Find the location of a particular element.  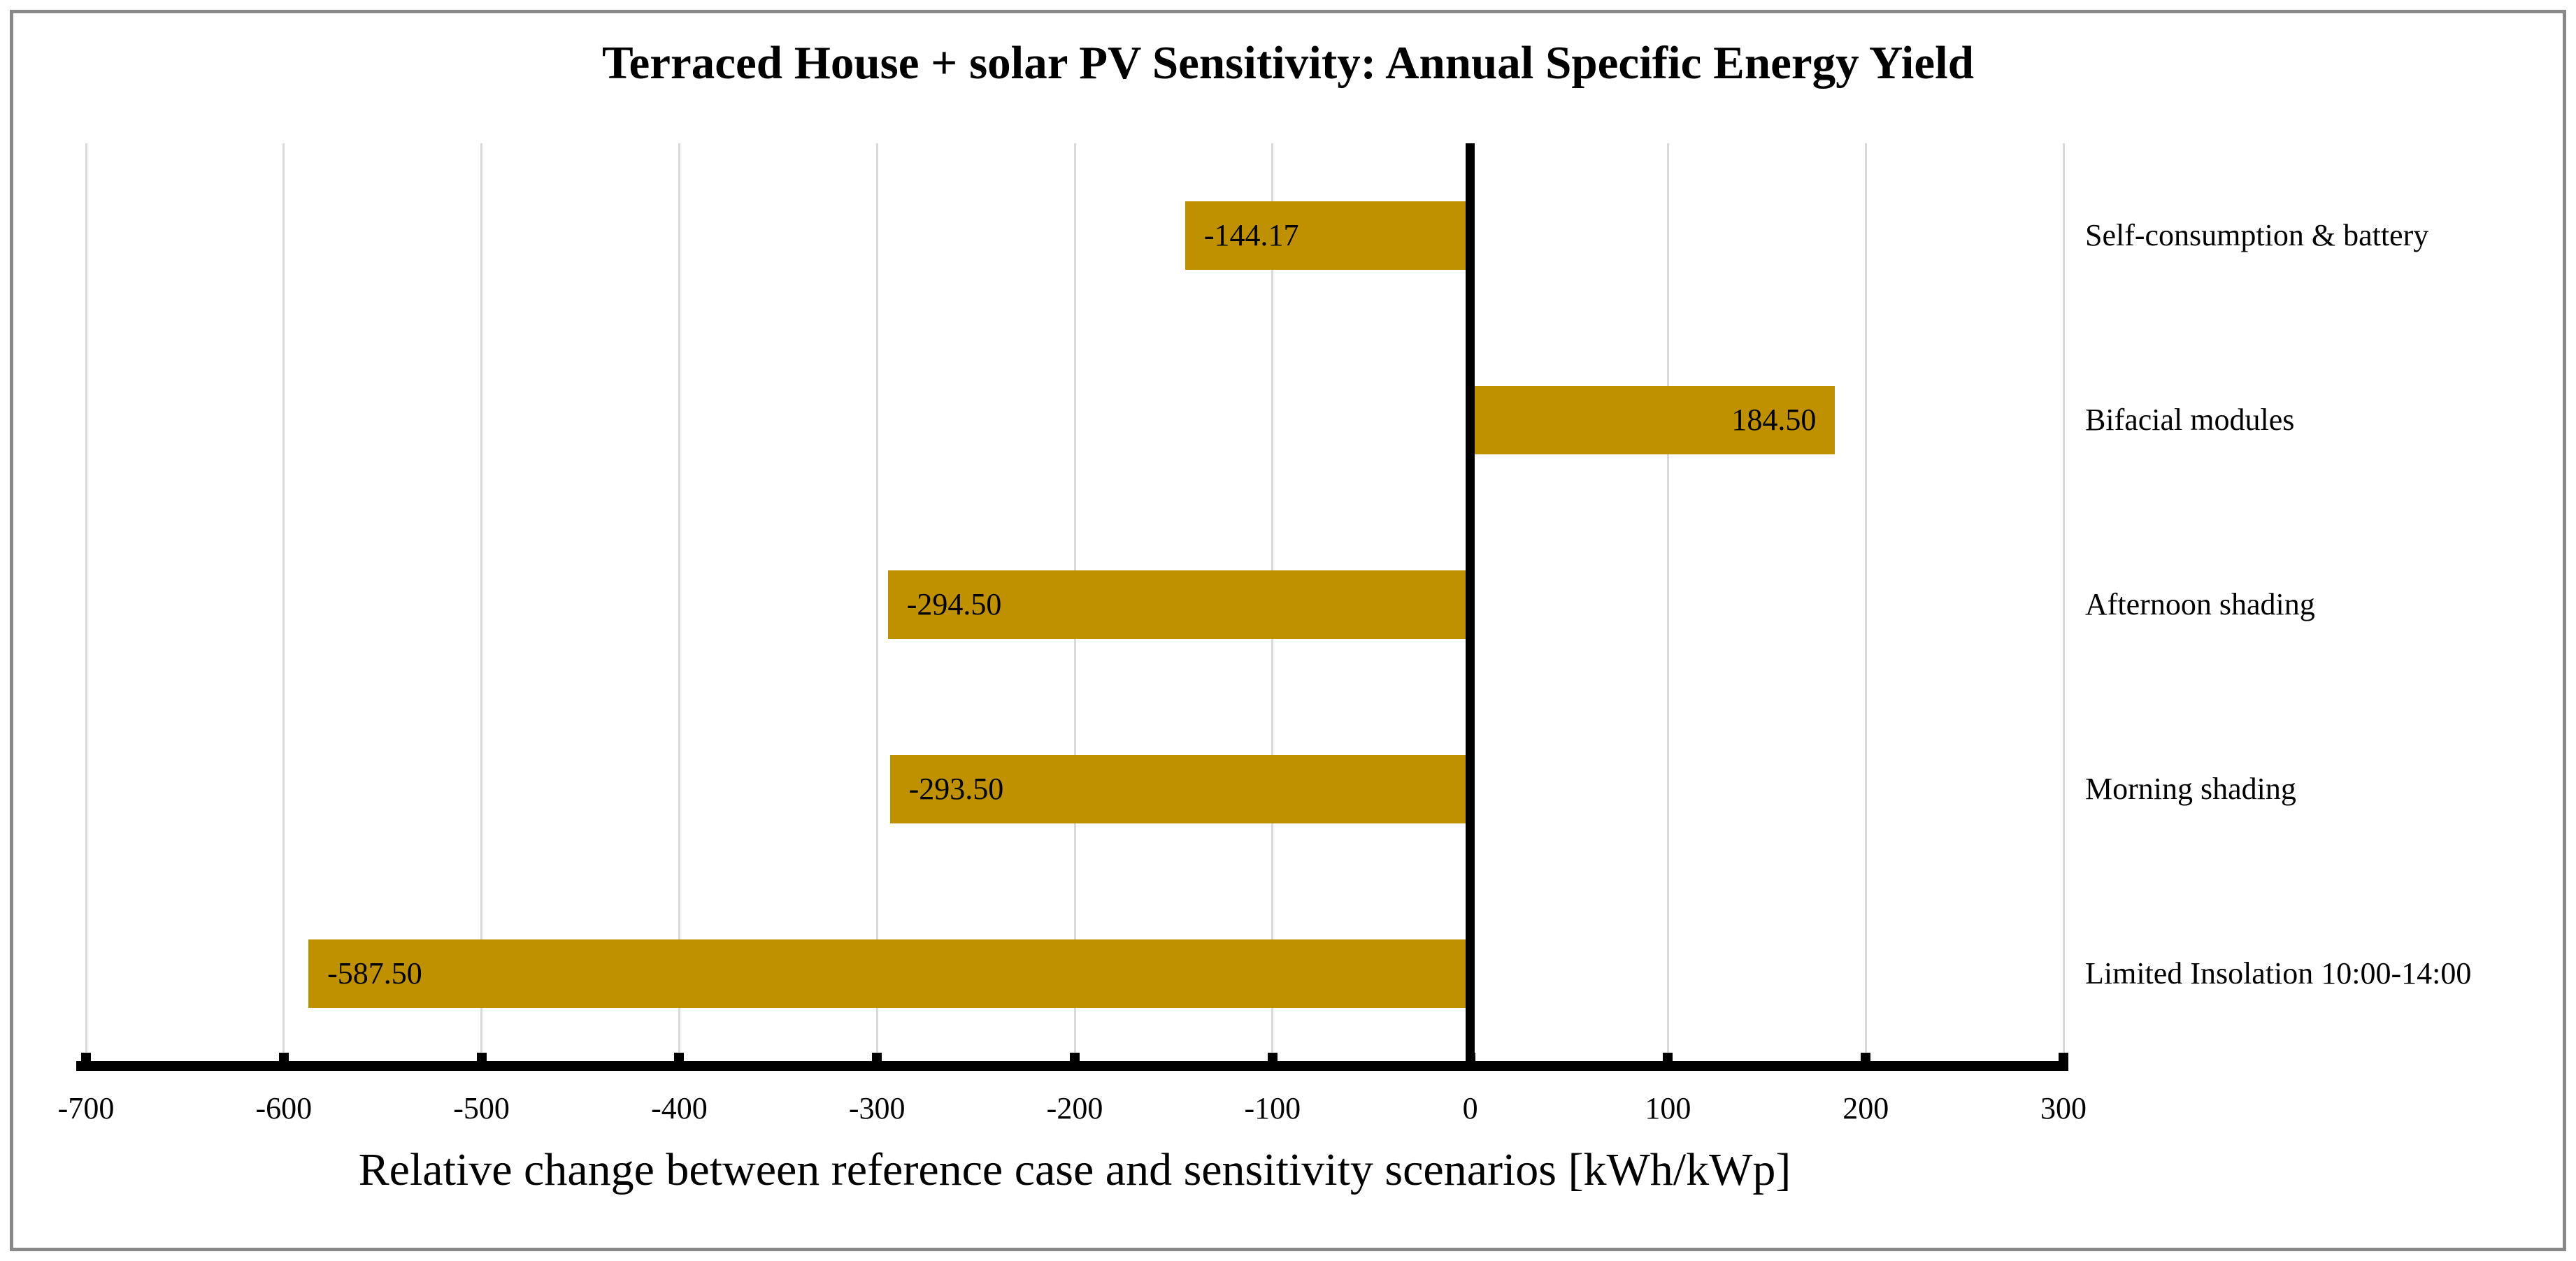

bar-value-label: -587.50 is located at coordinates (375, 973).